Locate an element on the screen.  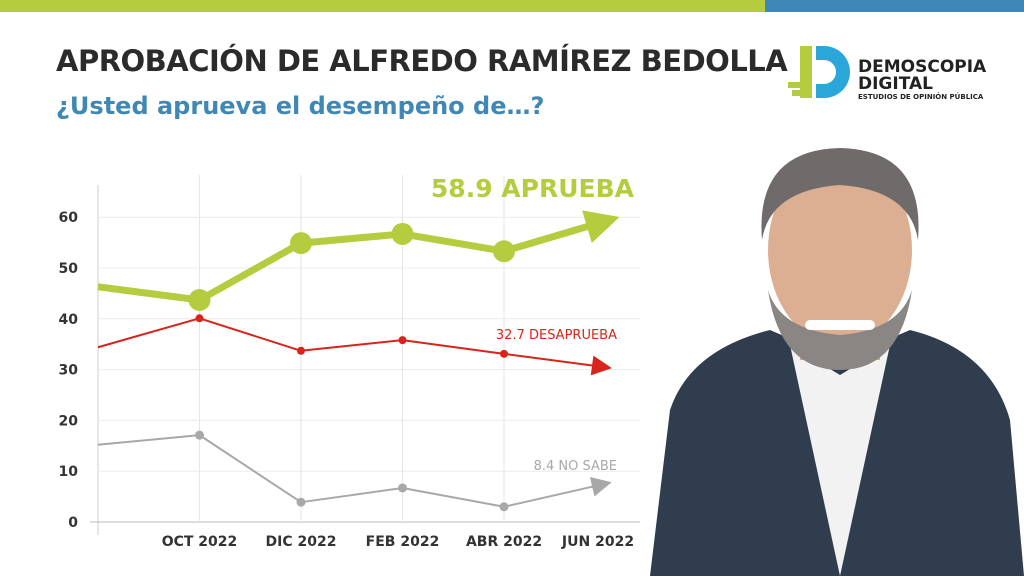
y-tick-label: 30 is located at coordinates (69, 371).